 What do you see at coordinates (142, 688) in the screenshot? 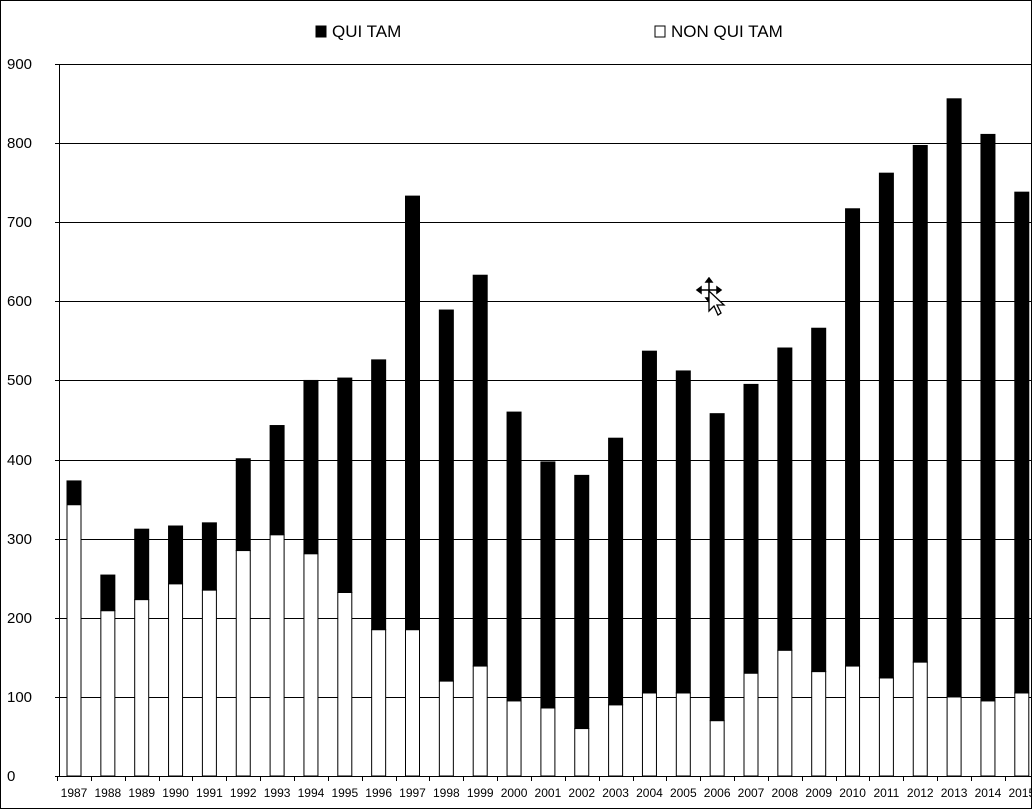
I see `bar-non-qui-tam-1989` at bounding box center [142, 688].